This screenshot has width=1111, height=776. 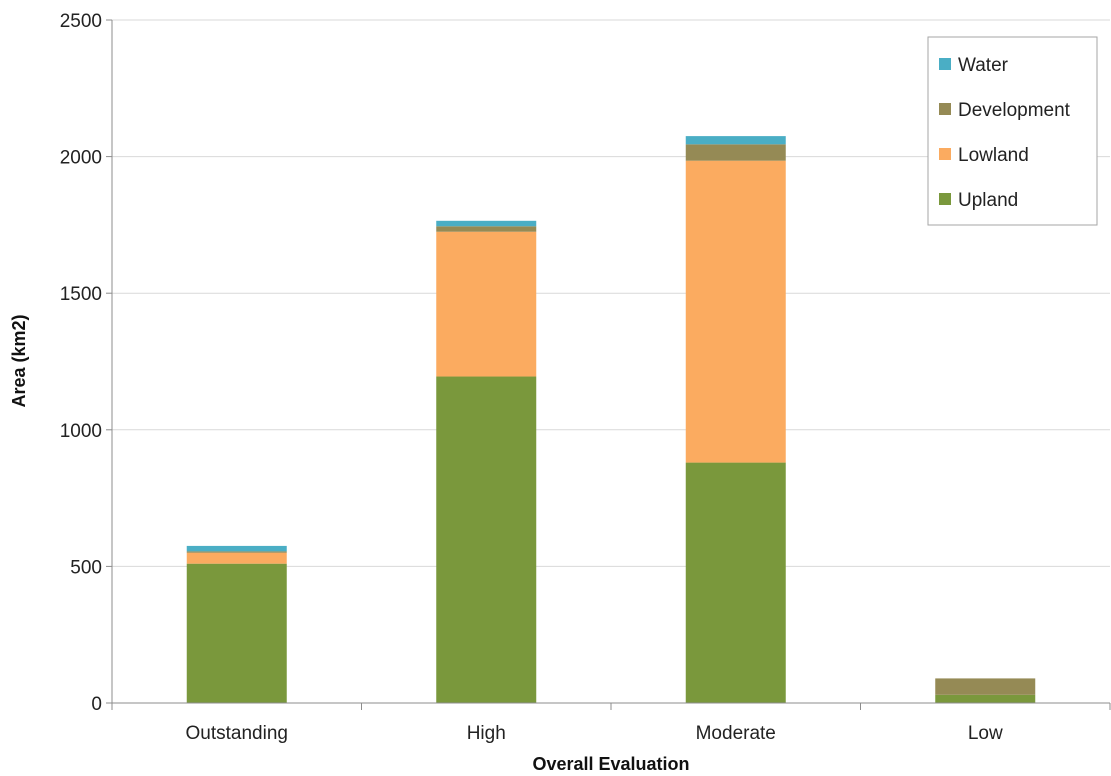 I want to click on y-tick-label: 2500, so click(x=81, y=21).